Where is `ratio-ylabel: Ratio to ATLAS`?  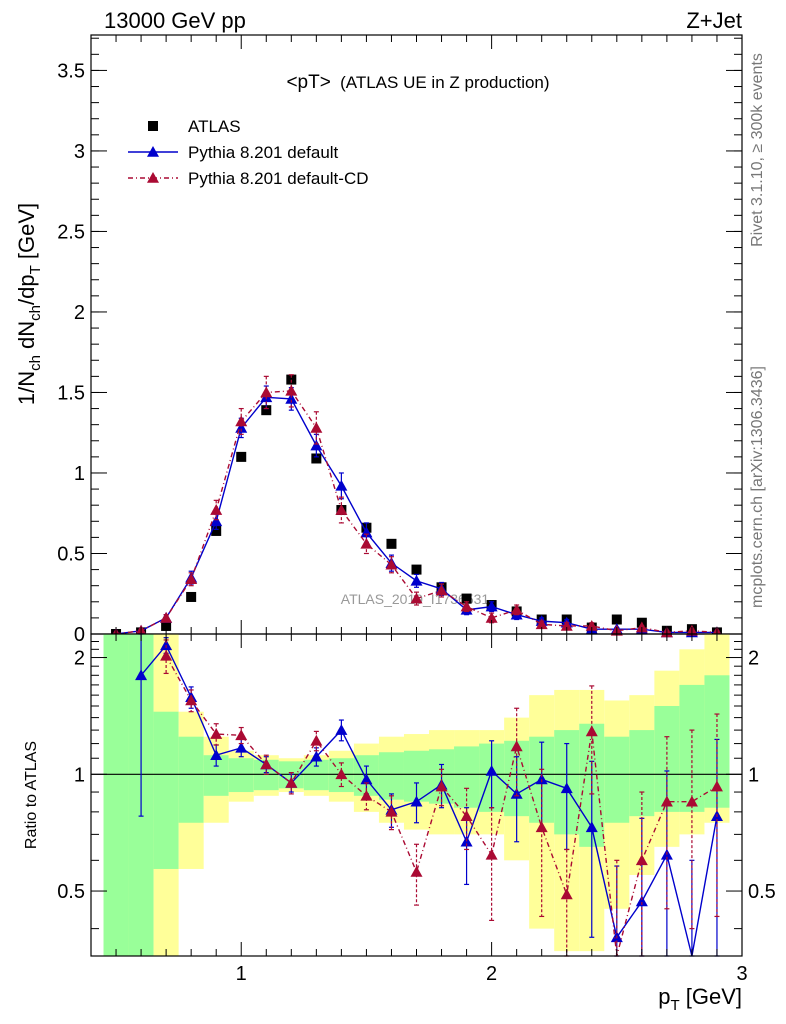 ratio-ylabel: Ratio to ATLAS is located at coordinates (31, 795).